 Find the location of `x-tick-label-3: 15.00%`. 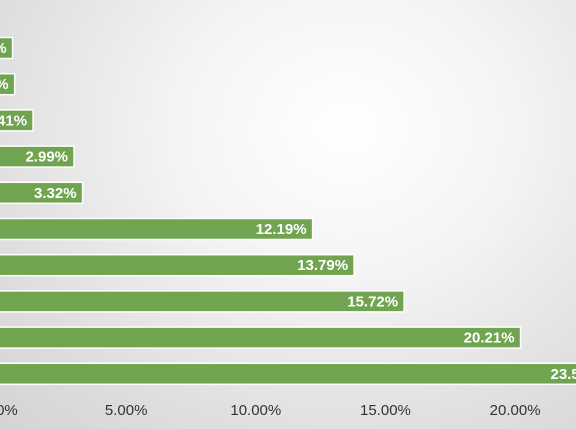

x-tick-label-3: 15.00% is located at coordinates (385, 410).